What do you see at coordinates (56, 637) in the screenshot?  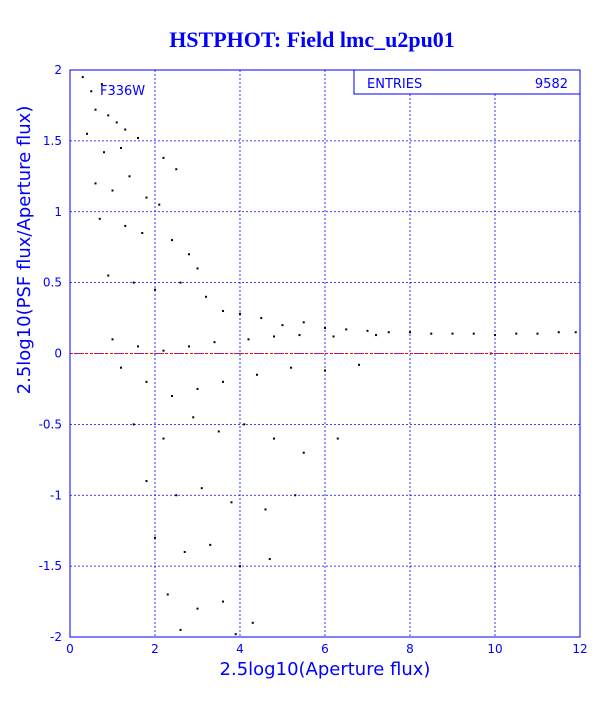 I see `y-tick-label: -2` at bounding box center [56, 637].